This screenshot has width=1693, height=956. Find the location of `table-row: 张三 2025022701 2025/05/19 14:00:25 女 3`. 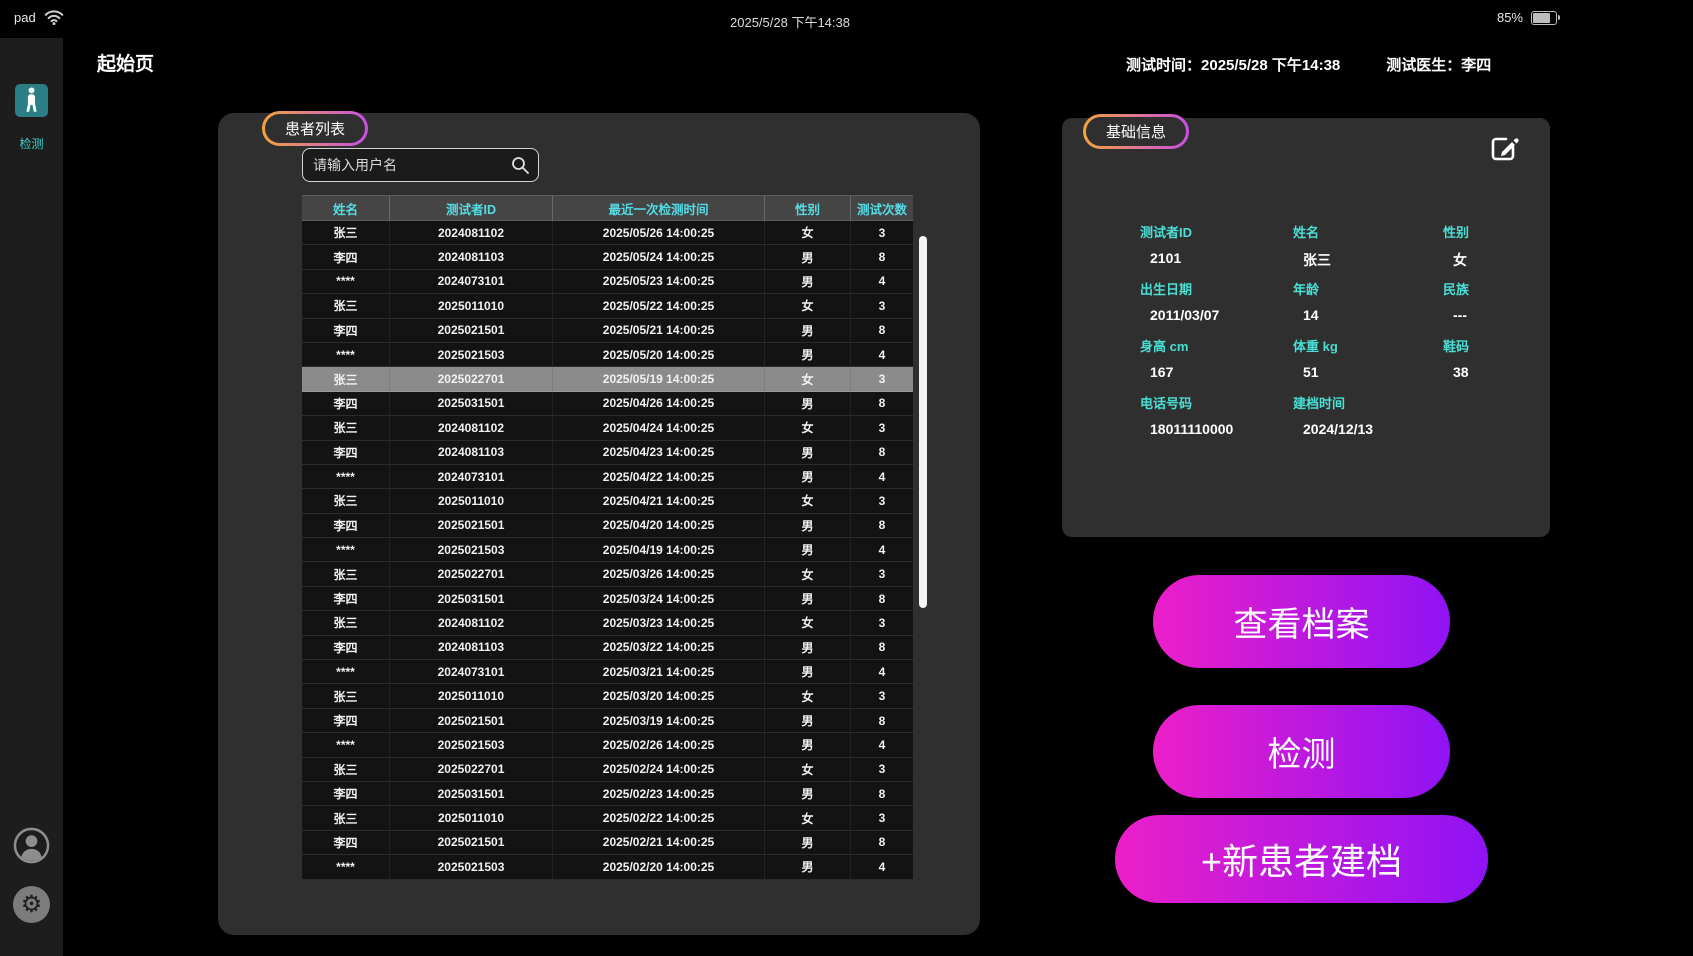

table-row: 张三 2025022701 2025/05/19 14:00:25 女 3 is located at coordinates (607, 379).